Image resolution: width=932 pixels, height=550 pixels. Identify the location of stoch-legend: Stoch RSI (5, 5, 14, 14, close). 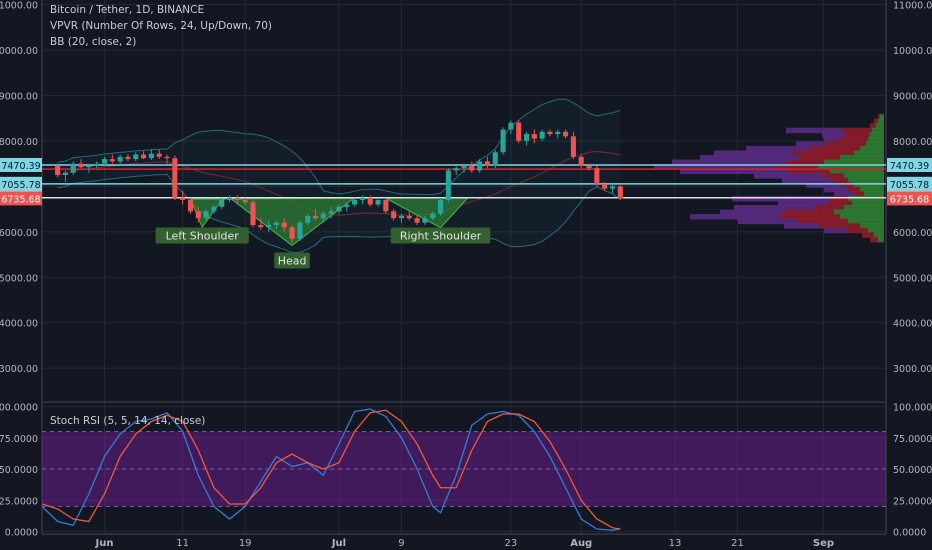
(127, 421).